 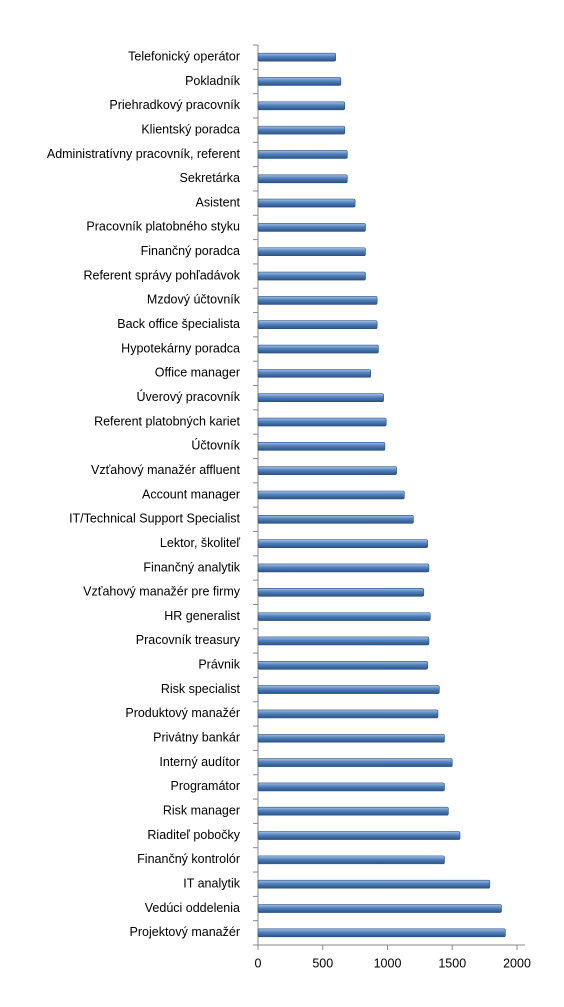 What do you see at coordinates (219, 665) in the screenshot?
I see `y-tick-label: Právnik` at bounding box center [219, 665].